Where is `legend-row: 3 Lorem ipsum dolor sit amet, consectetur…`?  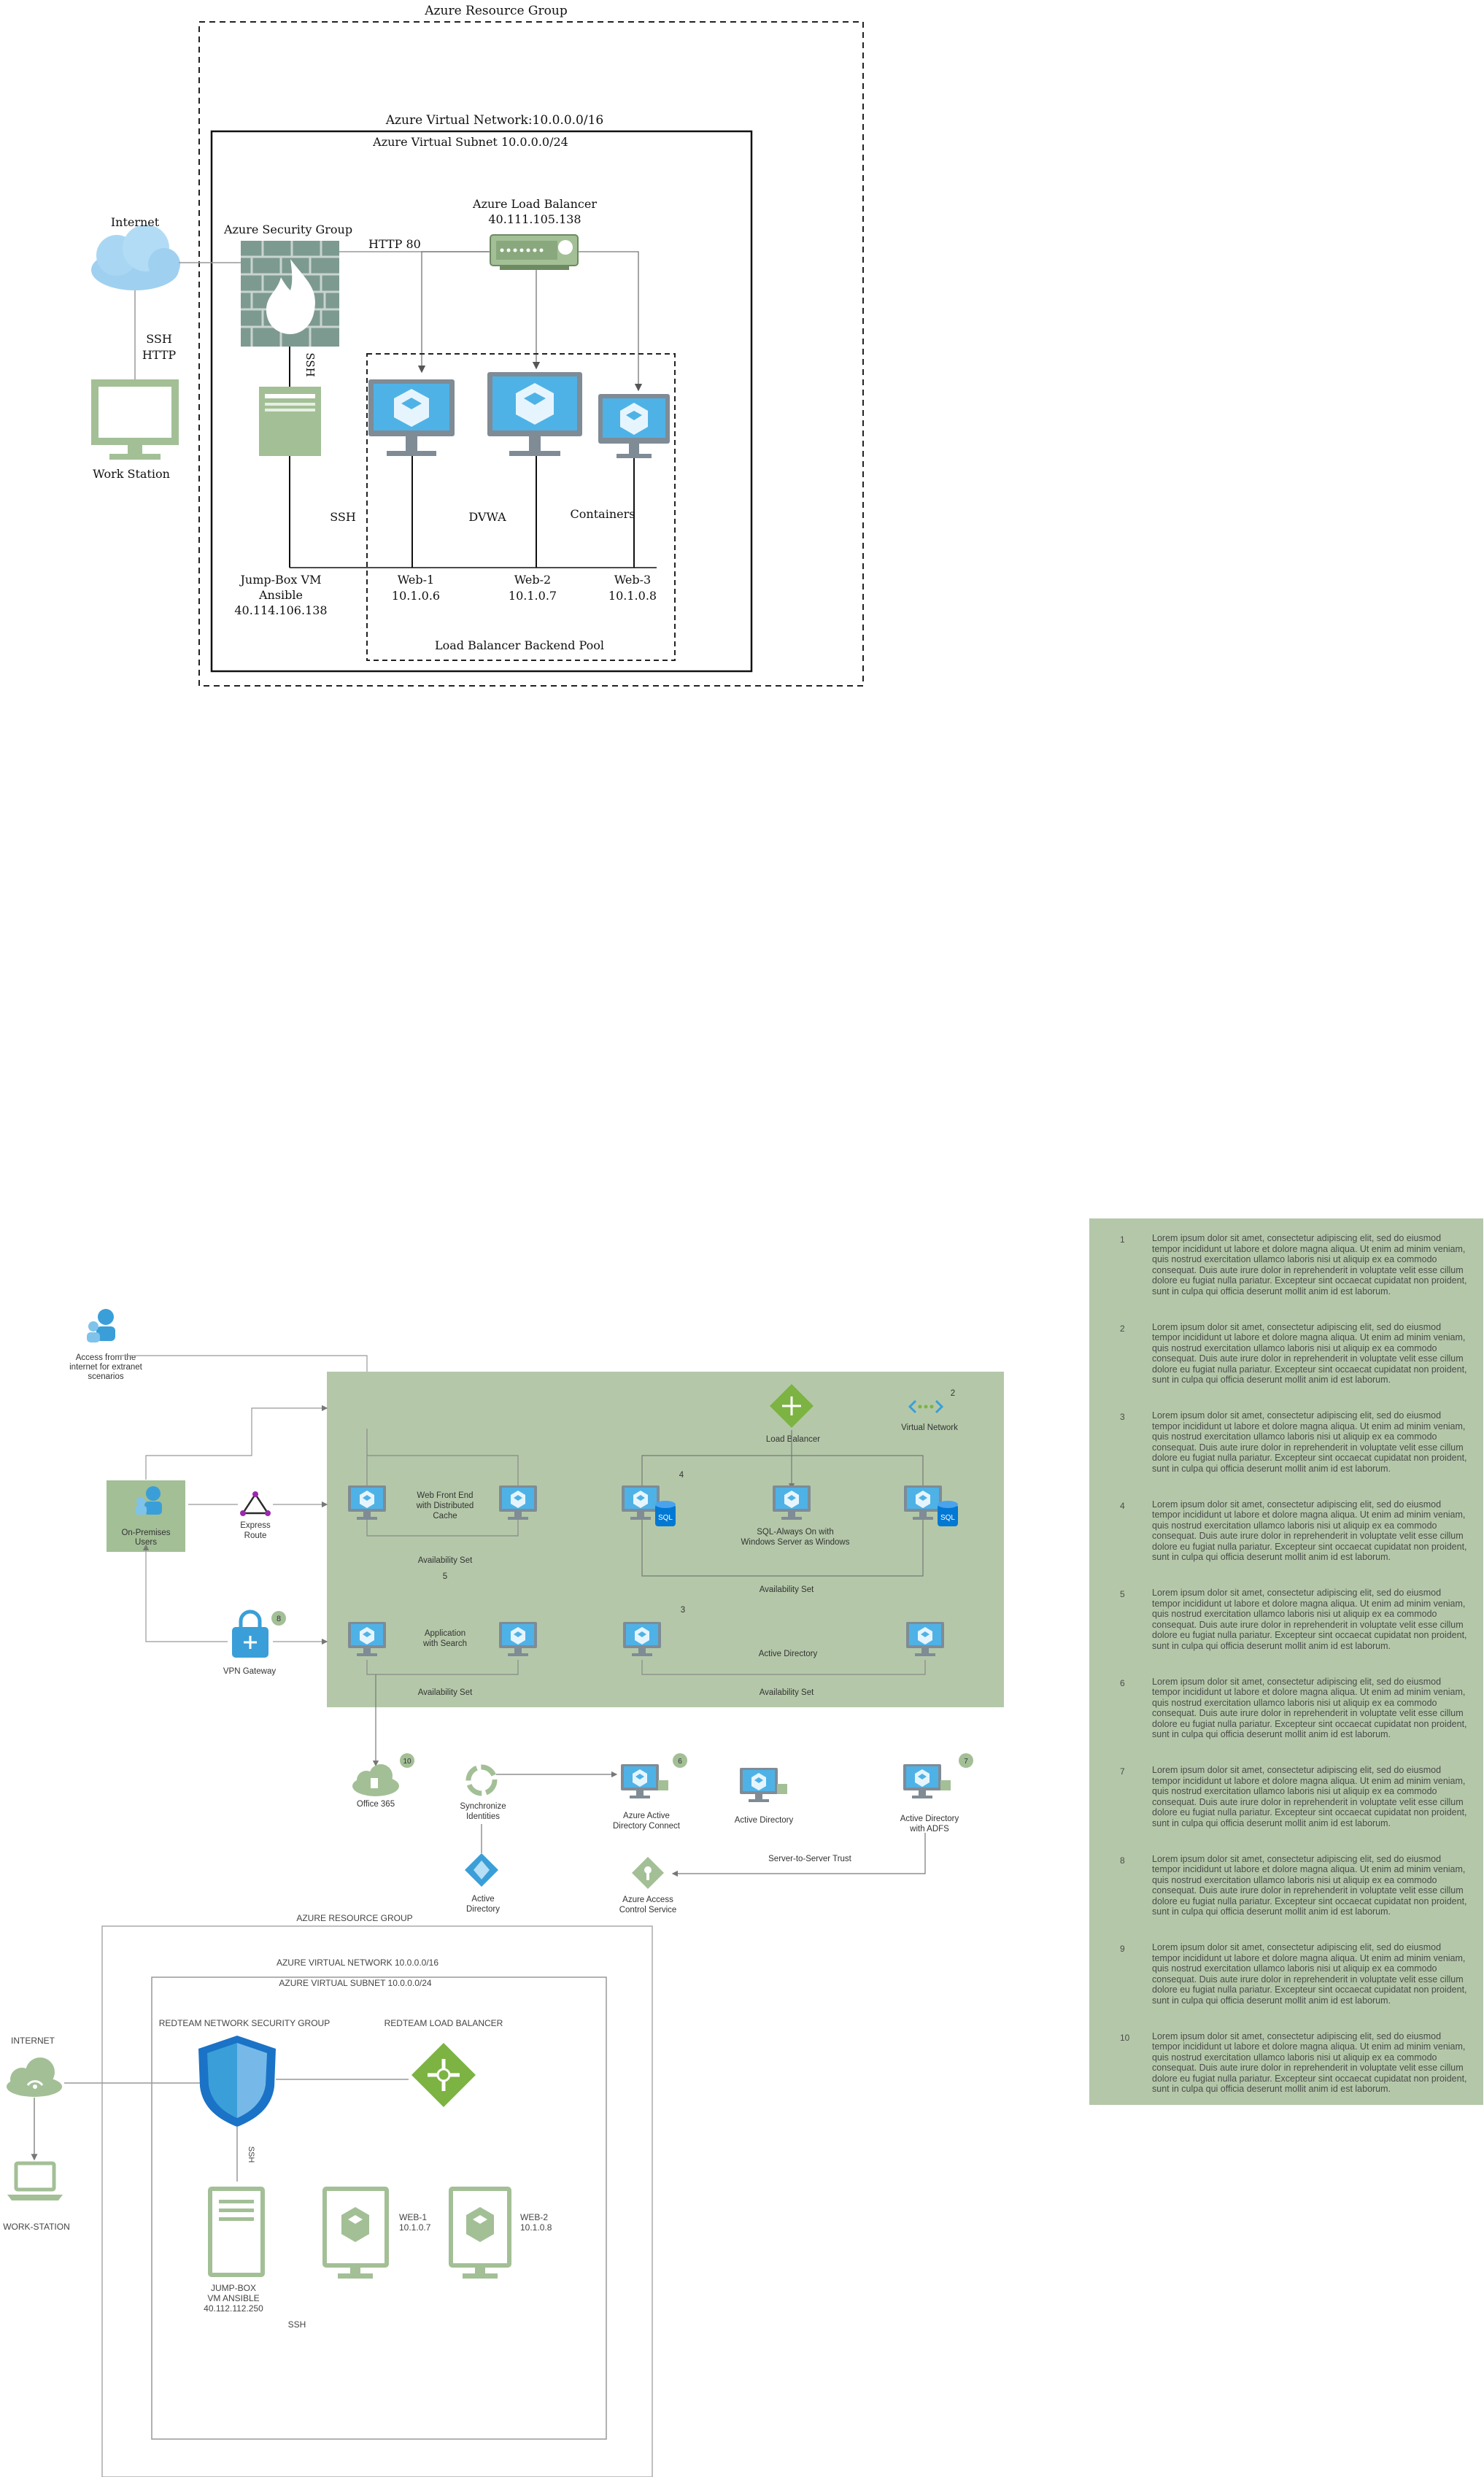 legend-row: 3 Lorem ipsum dolor sit amet, consectetur… is located at coordinates (1286, 1454).